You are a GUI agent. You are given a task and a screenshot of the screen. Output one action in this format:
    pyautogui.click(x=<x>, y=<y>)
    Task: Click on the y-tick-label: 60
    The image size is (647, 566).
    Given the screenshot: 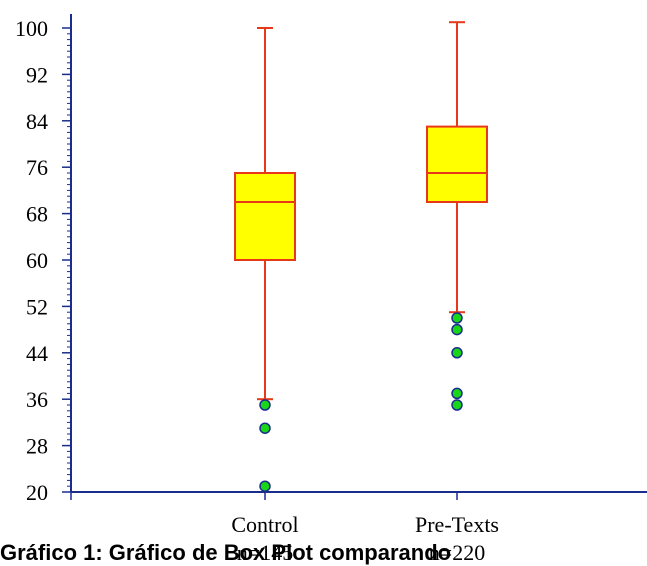 What is the action you would take?
    pyautogui.click(x=37, y=260)
    